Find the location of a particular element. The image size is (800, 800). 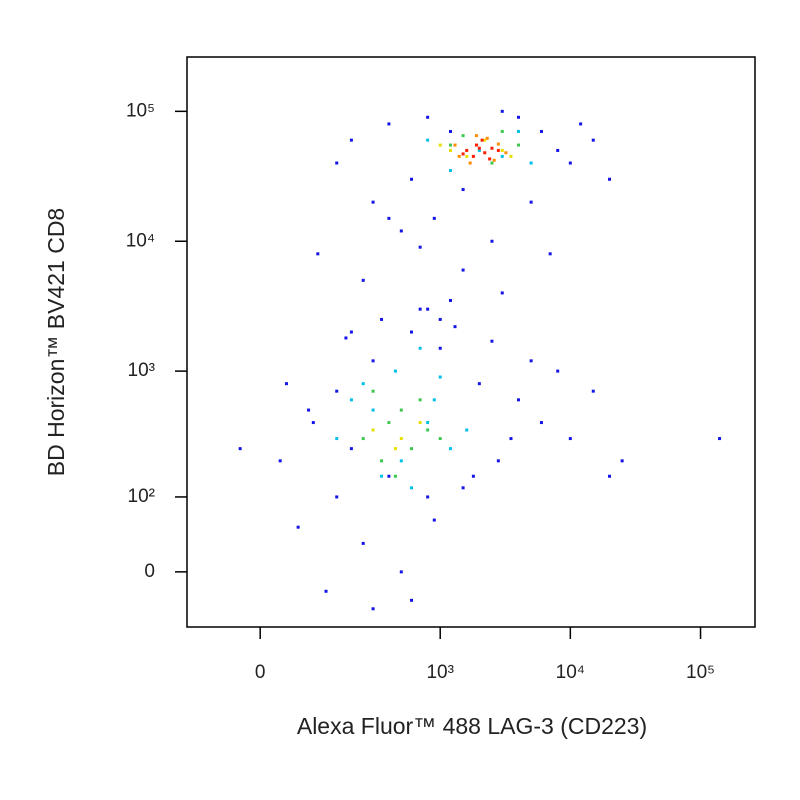

y-tick-label: 10⁴ is located at coordinates (140, 240).